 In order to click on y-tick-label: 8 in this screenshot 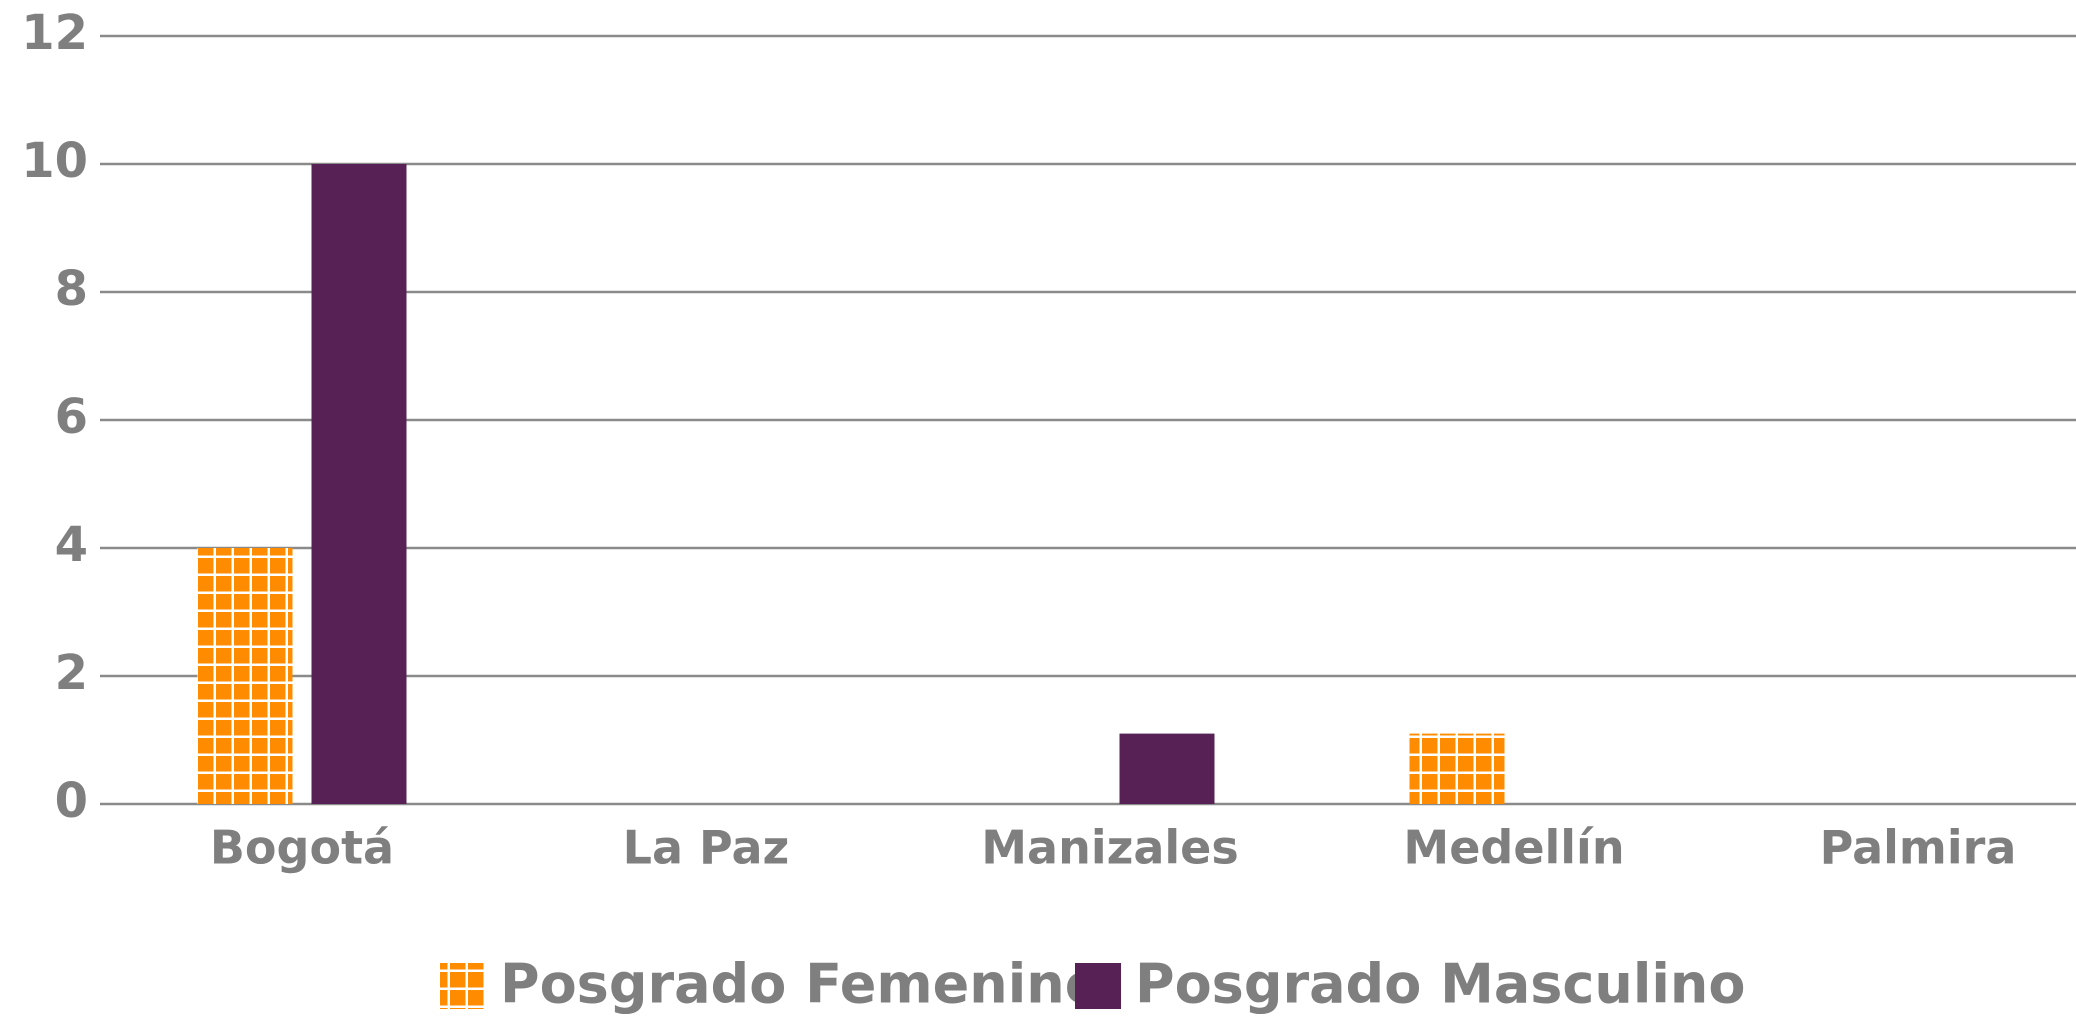, I will do `click(71, 289)`.